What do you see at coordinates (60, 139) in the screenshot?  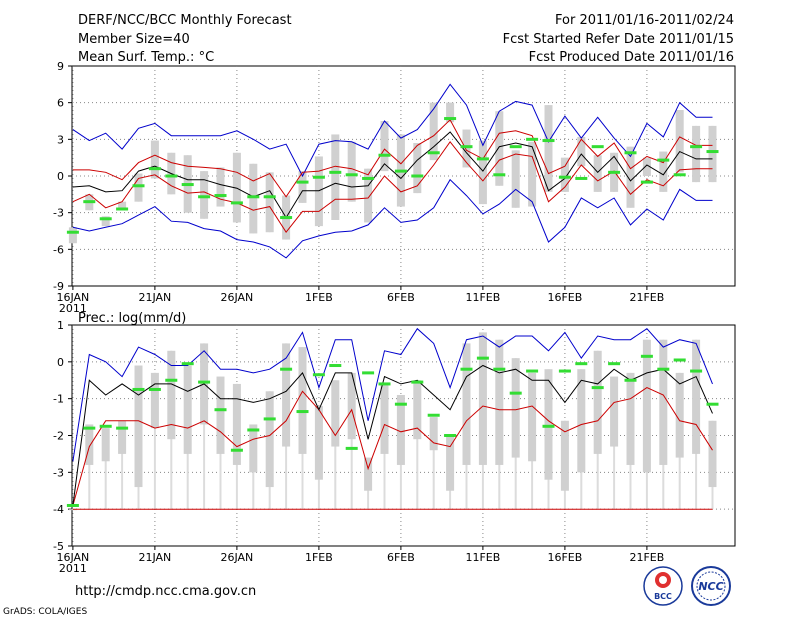 I see `y-tick-label: 3` at bounding box center [60, 139].